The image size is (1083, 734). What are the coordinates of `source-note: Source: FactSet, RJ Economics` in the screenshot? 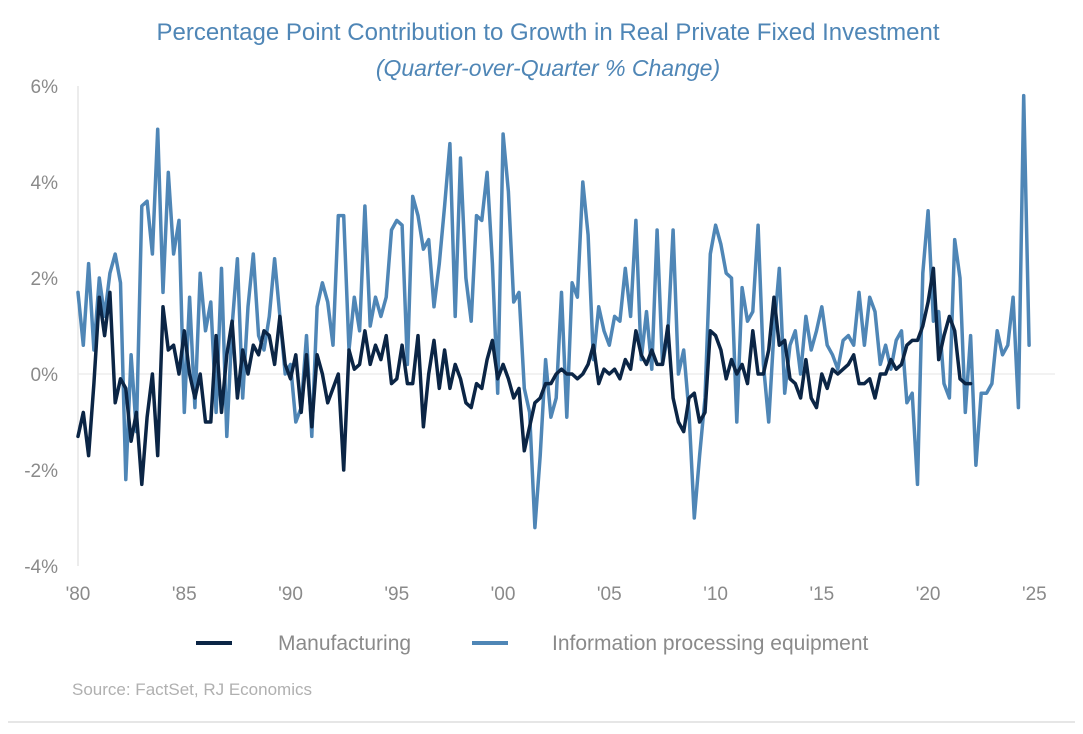 It's located at (192, 689).